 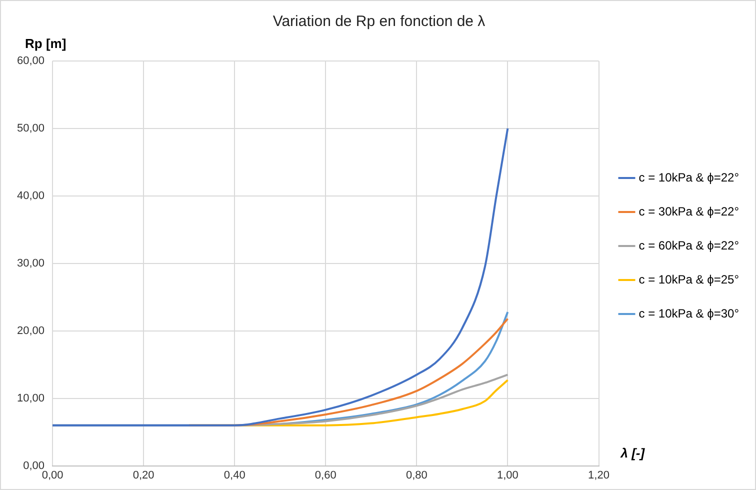 What do you see at coordinates (689, 313) in the screenshot?
I see `legend-label: c = 10kPa & ϕ=30°` at bounding box center [689, 313].